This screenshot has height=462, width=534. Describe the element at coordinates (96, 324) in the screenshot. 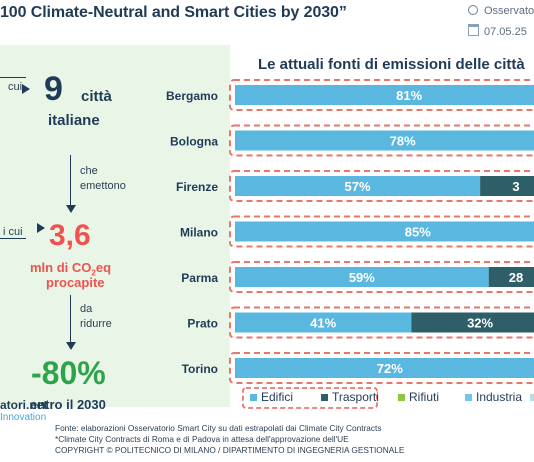

I see `ridurre-text: ridurre` at that location.